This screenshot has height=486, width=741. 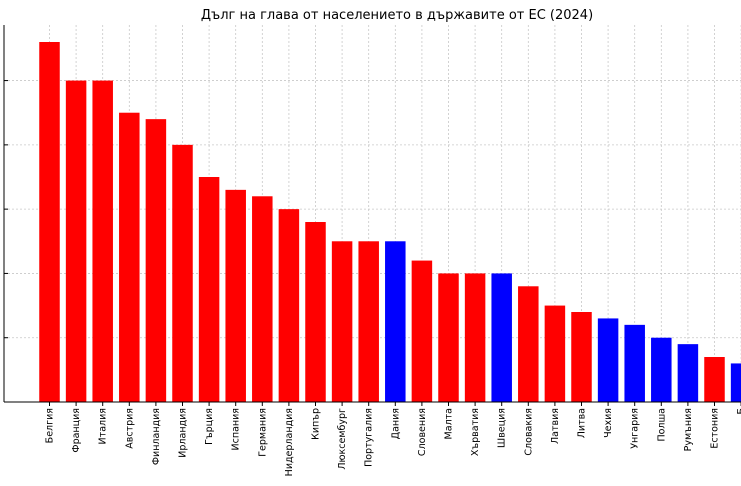 I want to click on x-tick-label: Румъния, so click(x=688, y=429).